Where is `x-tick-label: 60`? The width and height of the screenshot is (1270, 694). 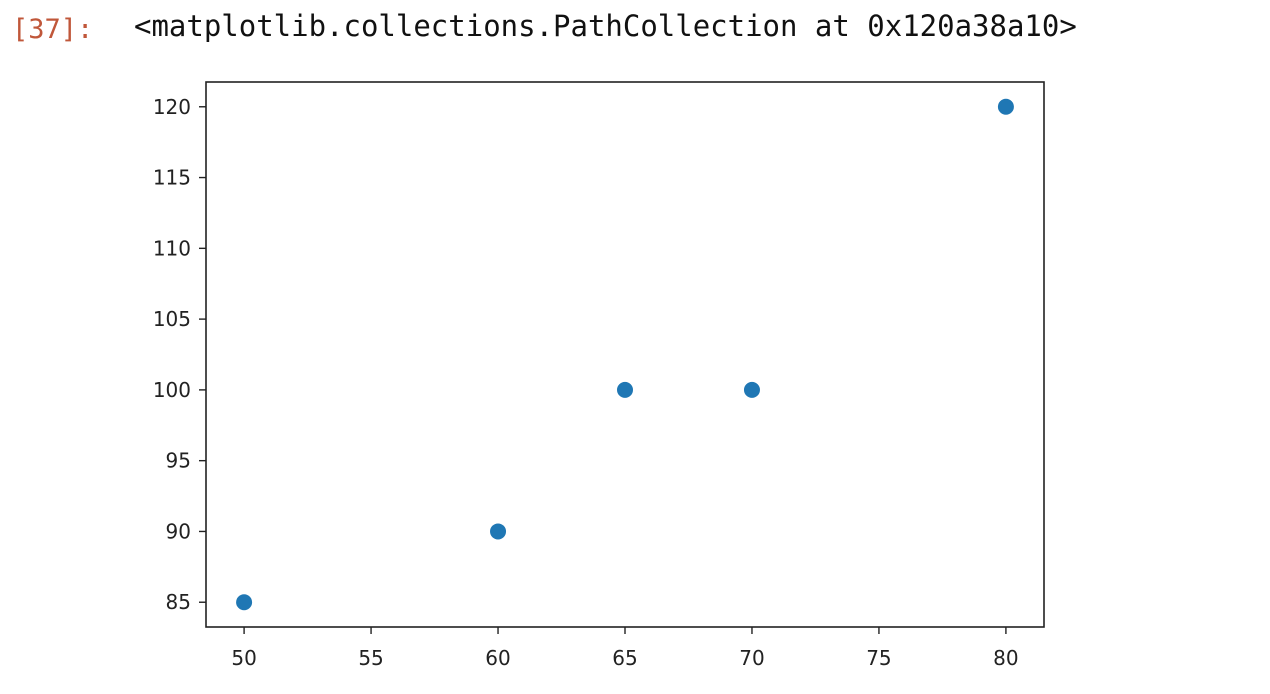 x-tick-label: 60 is located at coordinates (497, 658).